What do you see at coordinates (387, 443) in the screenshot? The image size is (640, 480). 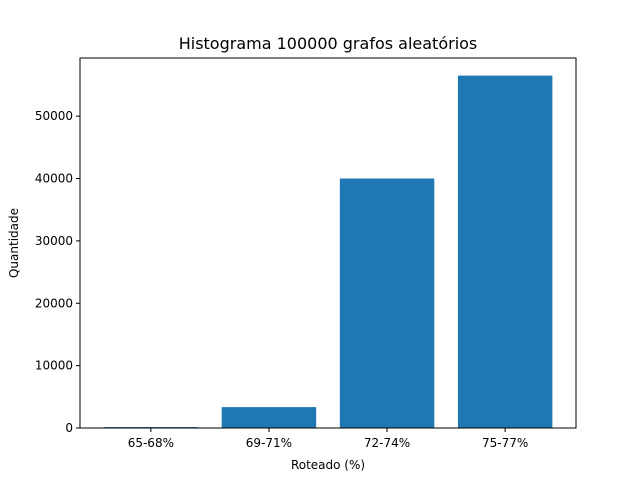 I see `x-tick-label: 72-74%` at bounding box center [387, 443].